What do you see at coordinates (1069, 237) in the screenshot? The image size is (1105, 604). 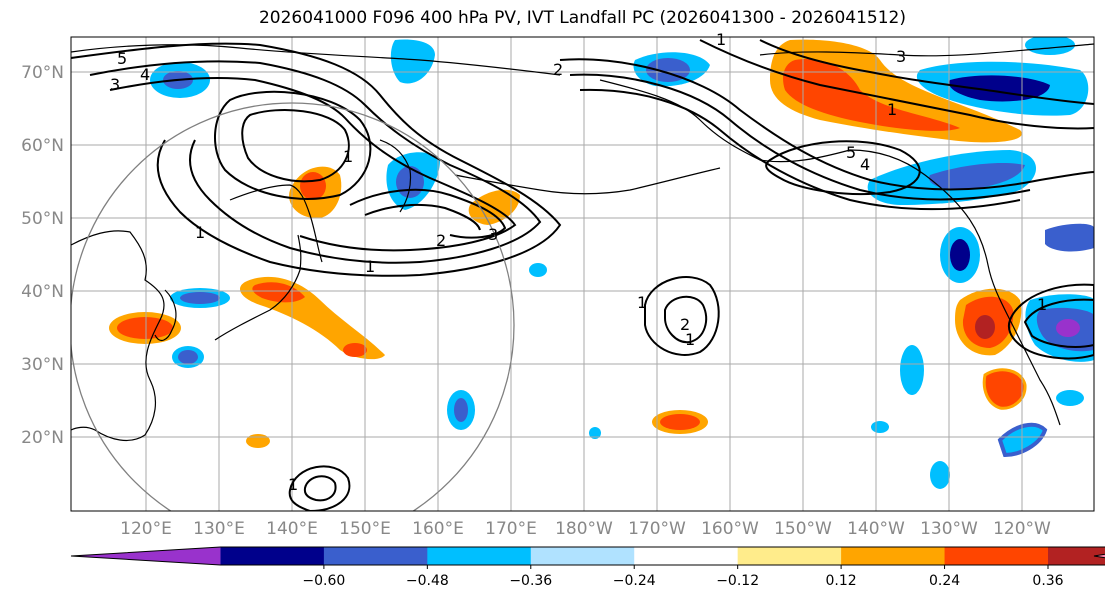 I see `negative-anomaly-ne` at bounding box center [1069, 237].